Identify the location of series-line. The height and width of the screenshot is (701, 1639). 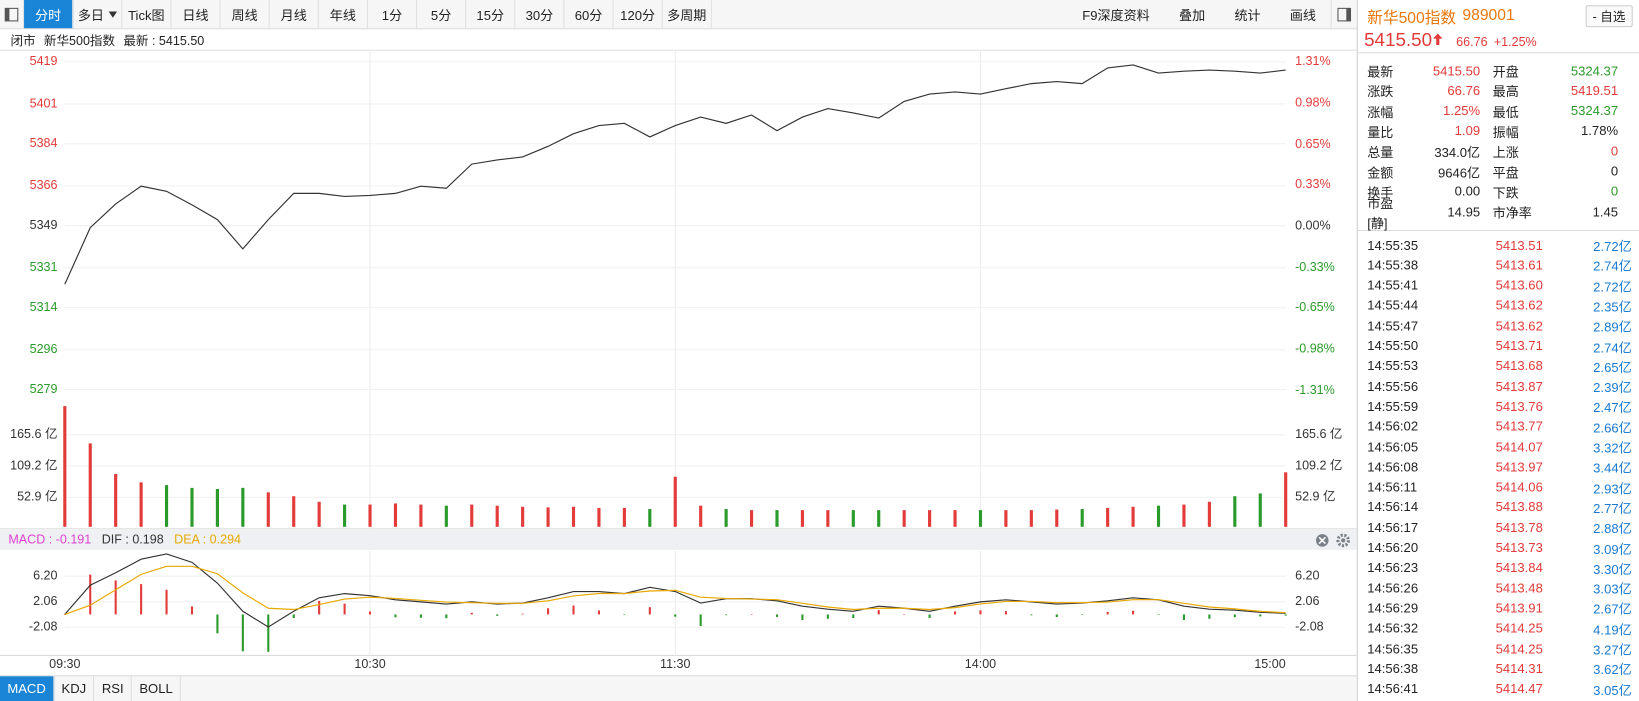
(675, 590).